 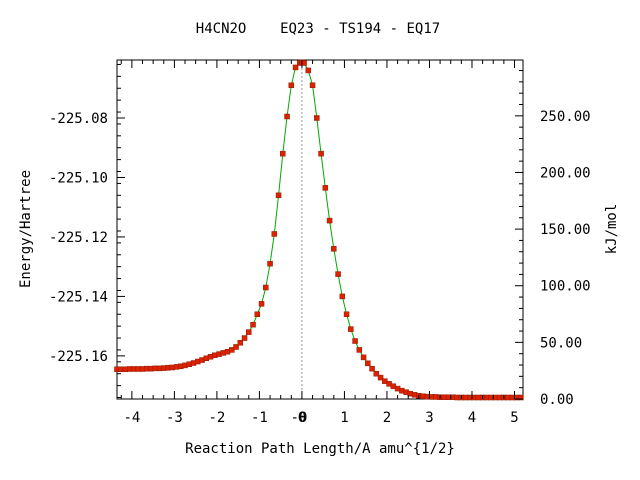 What do you see at coordinates (565, 173) in the screenshot?
I see `y-right-tick-label: 200.00` at bounding box center [565, 173].